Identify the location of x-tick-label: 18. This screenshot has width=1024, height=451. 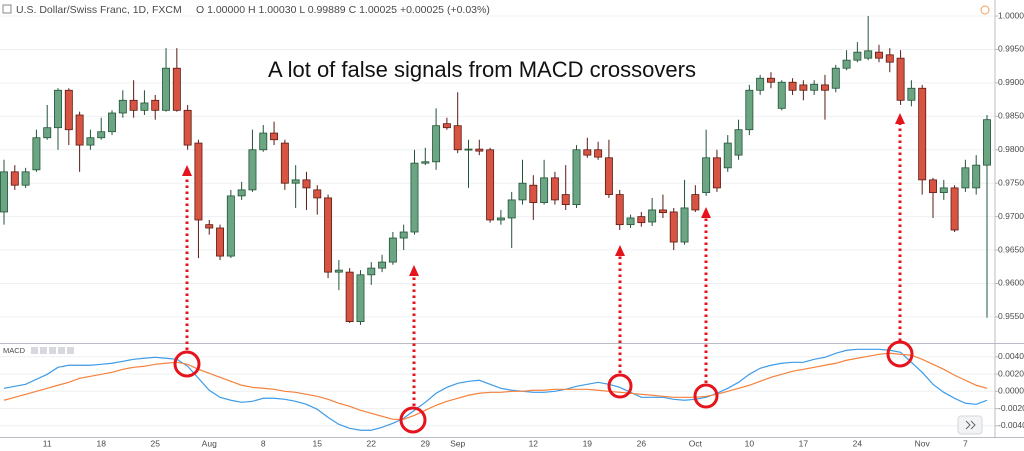
(101, 443).